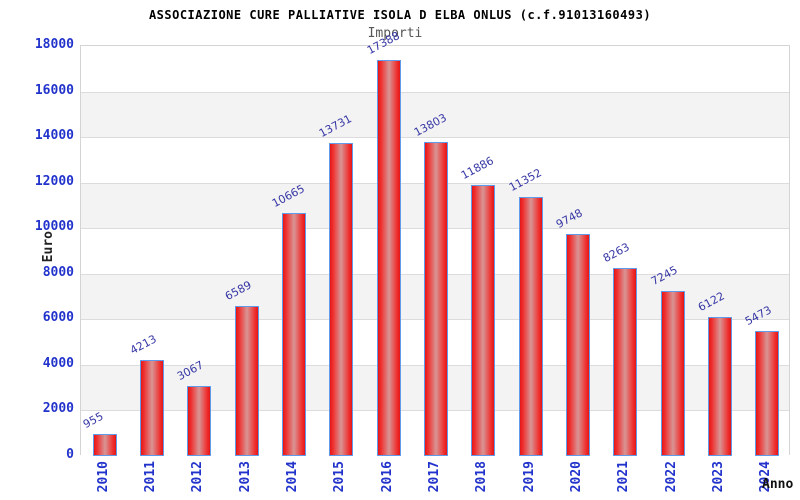 The image size is (800, 500). What do you see at coordinates (294, 334) in the screenshot?
I see `bar-2014` at bounding box center [294, 334].